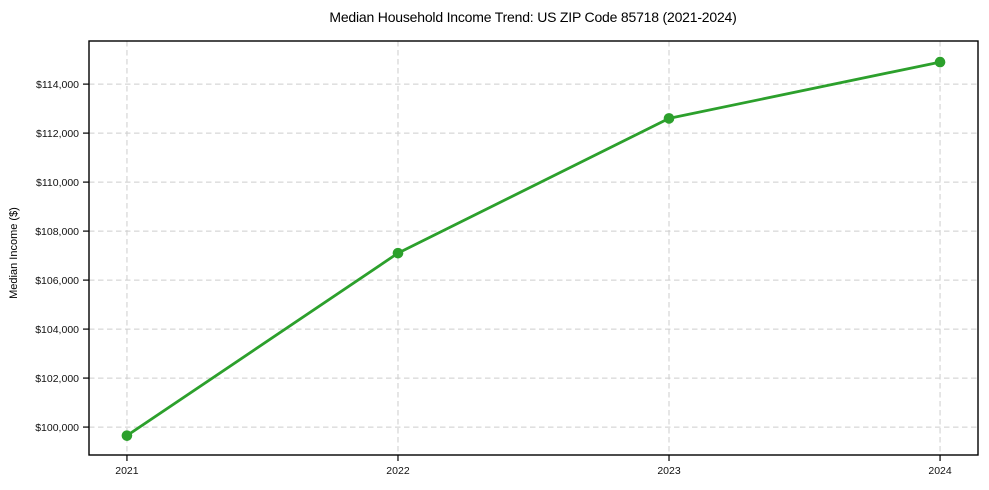 This screenshot has height=490, width=989. Describe the element at coordinates (14, 253) in the screenshot. I see `y-axis-label: Median Income ($)` at that location.